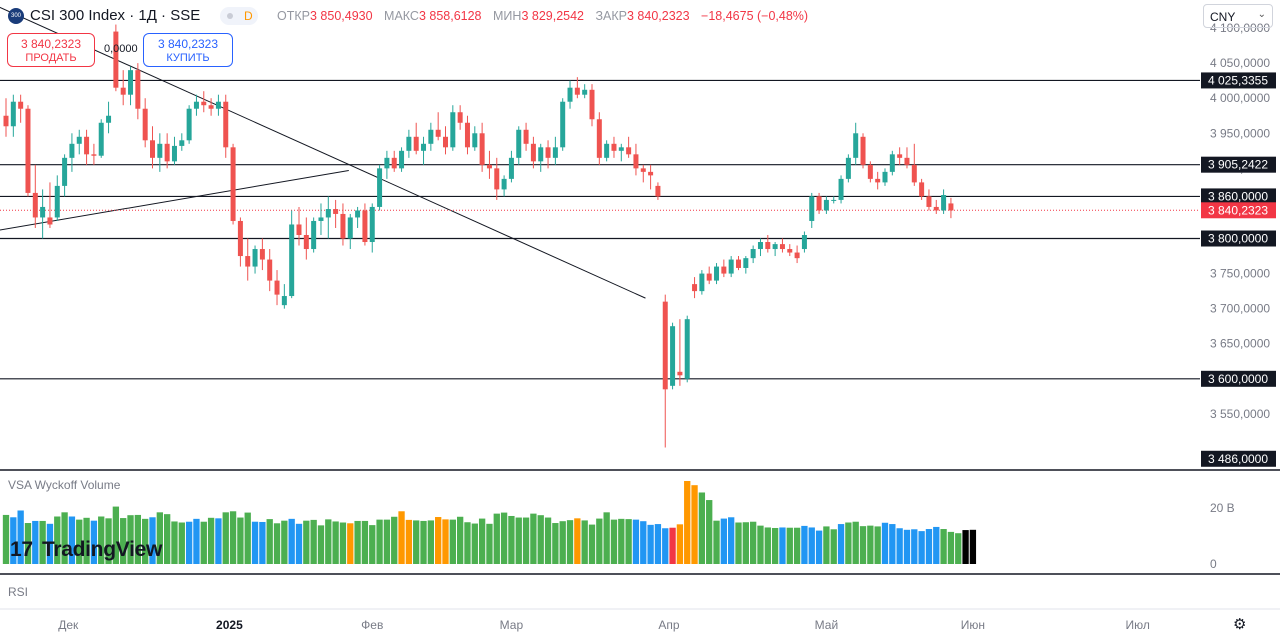 The width and height of the screenshot is (1280, 639). I want to click on level-price-label: 3 486,0000, so click(1238, 459).